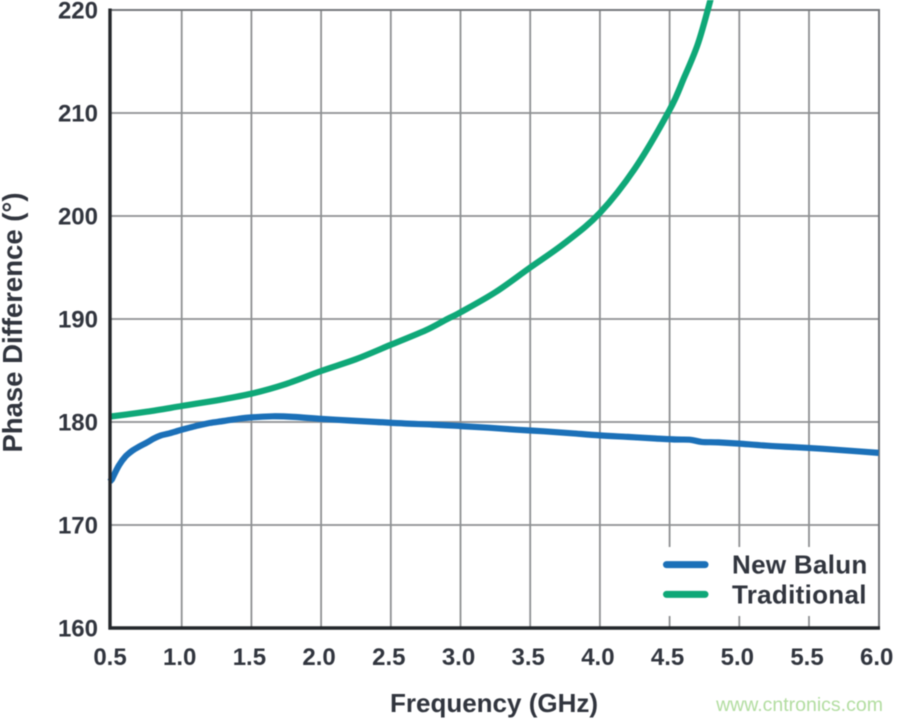 The image size is (900, 728). I want to click on svg-text: 170, so click(78, 526).